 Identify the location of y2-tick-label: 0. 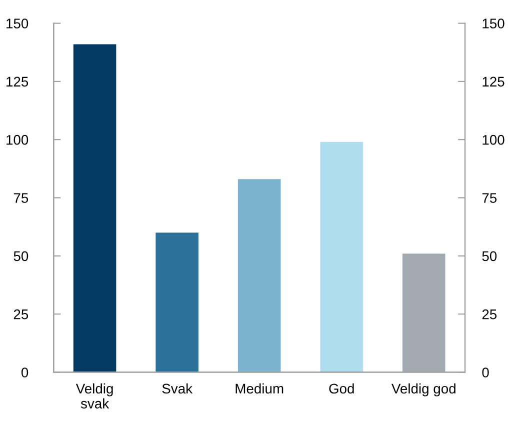
(485, 373).